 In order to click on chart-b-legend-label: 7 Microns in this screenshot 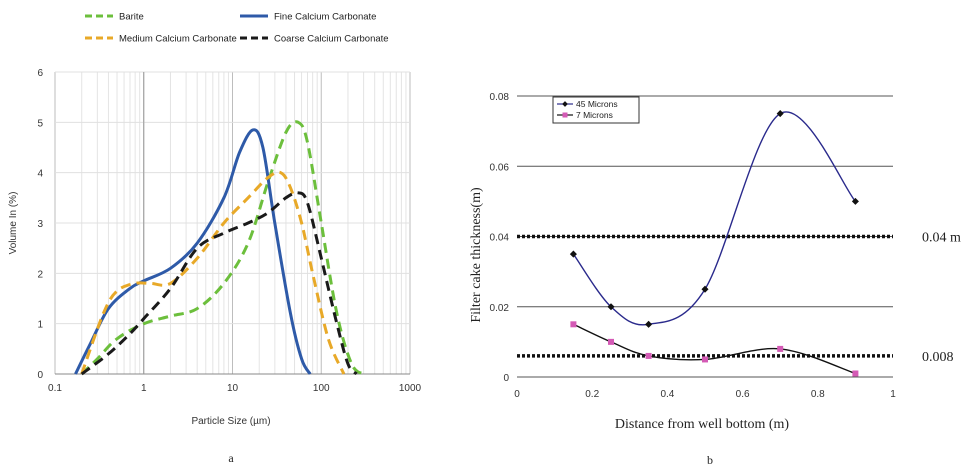, I will do `click(594, 115)`.